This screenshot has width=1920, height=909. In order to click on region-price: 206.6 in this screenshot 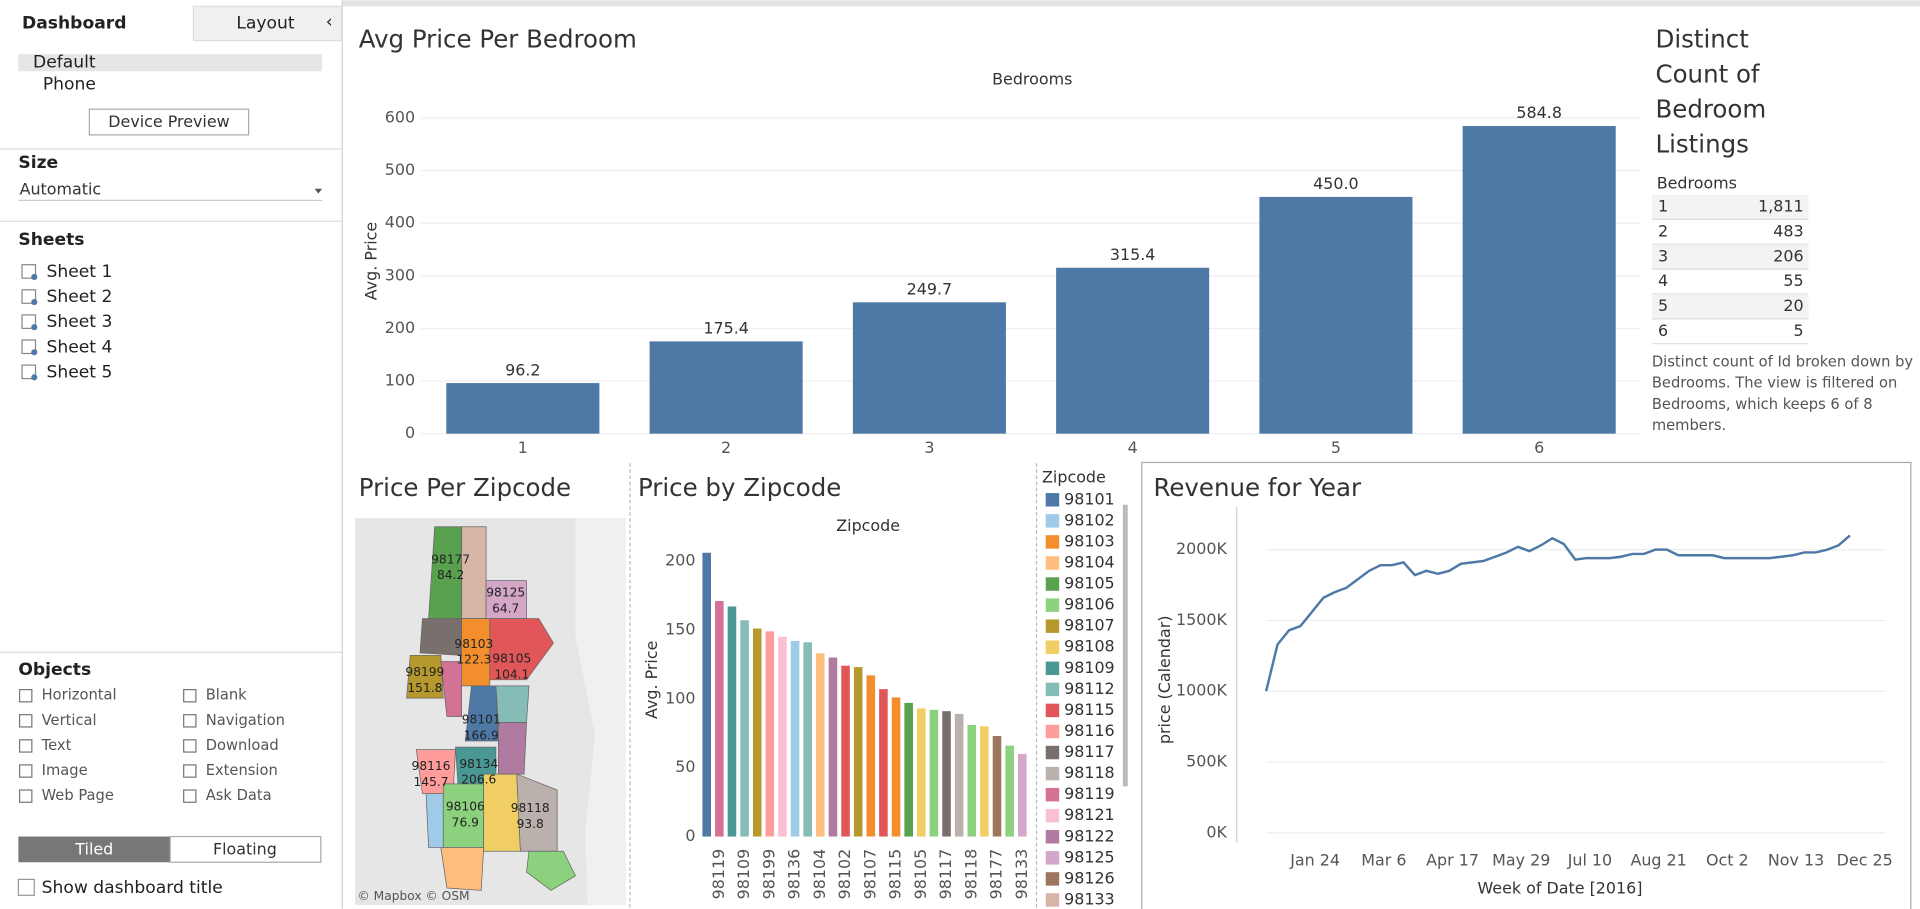, I will do `click(478, 780)`.